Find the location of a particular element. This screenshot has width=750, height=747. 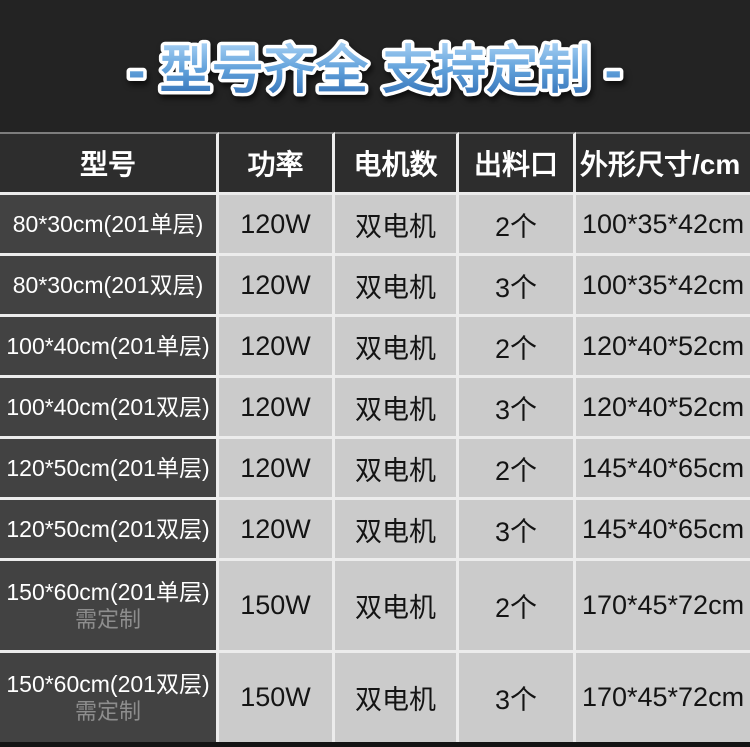

model-cell: 100*40cm(201双层) is located at coordinates (109, 408).